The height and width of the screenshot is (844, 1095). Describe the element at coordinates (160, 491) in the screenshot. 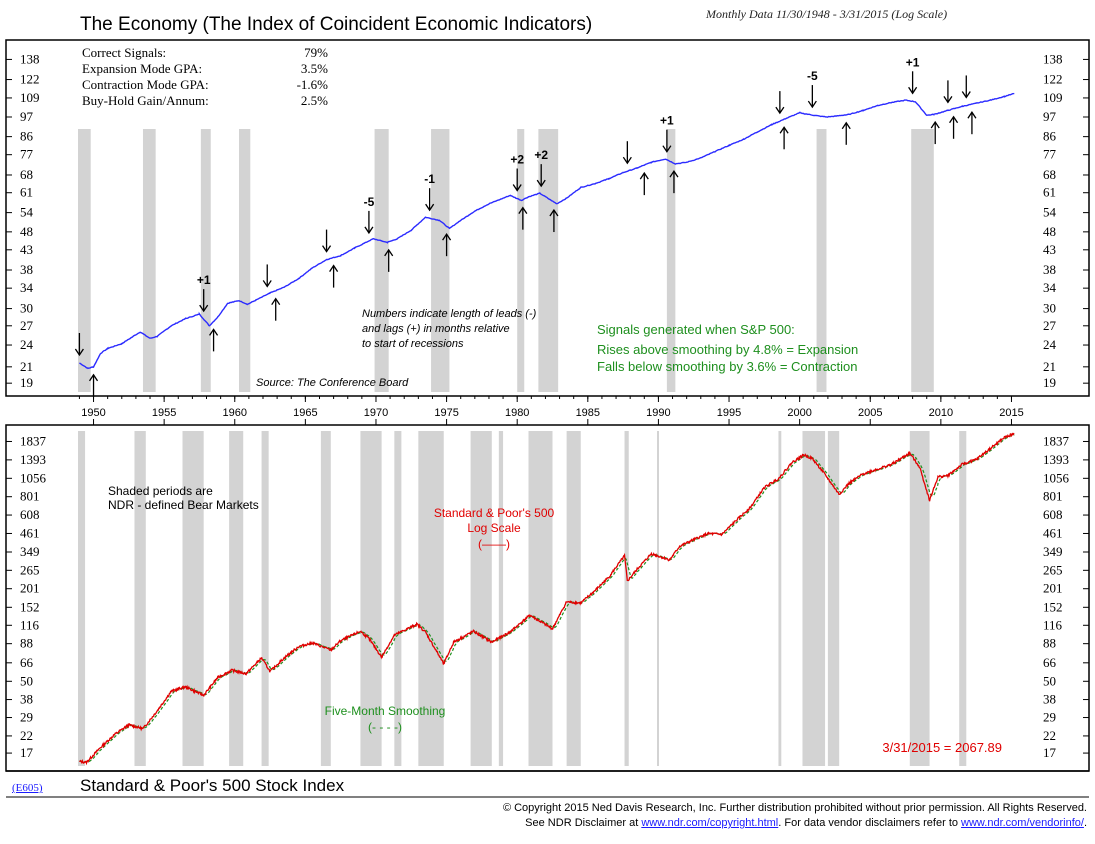

I see `shaded-note-line-1: Shaded periods are` at that location.